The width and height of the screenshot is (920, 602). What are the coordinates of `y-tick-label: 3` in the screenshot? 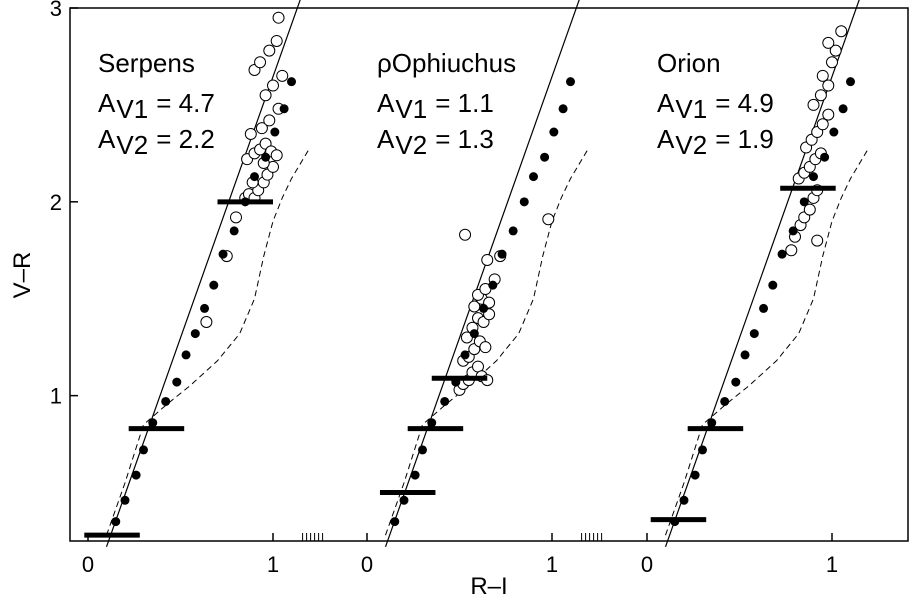 It's located at (56, 10).